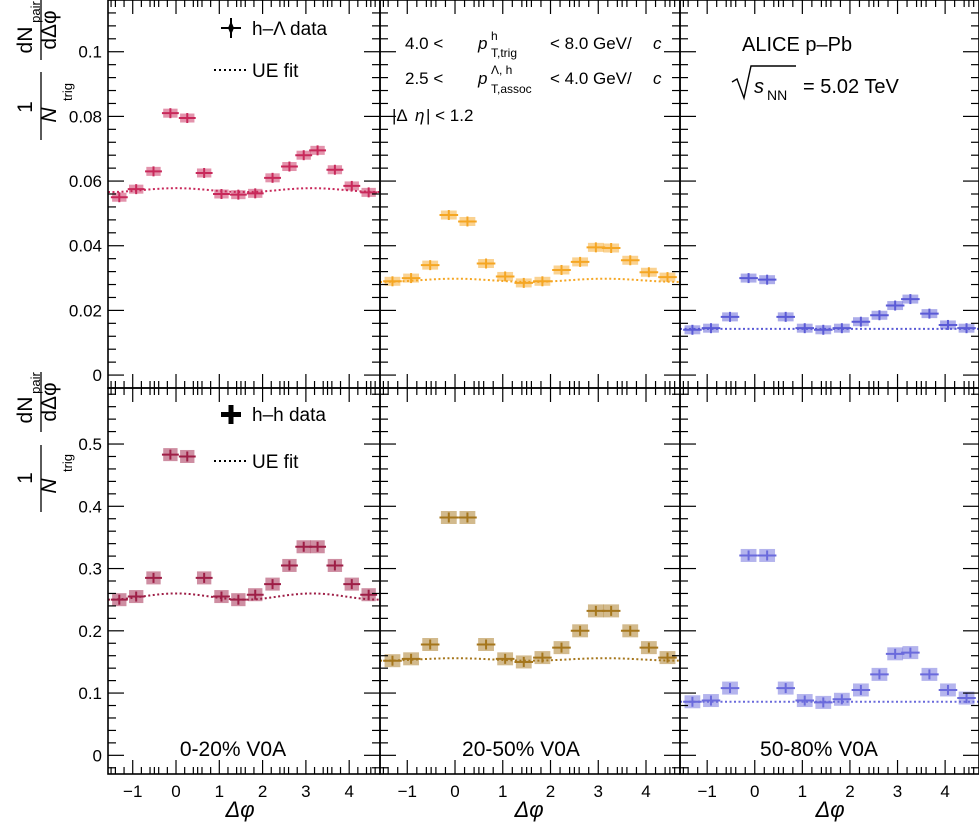 This screenshot has height=825, width=979. I want to click on ylabel-frac-num-b: 1, so click(25, 478).